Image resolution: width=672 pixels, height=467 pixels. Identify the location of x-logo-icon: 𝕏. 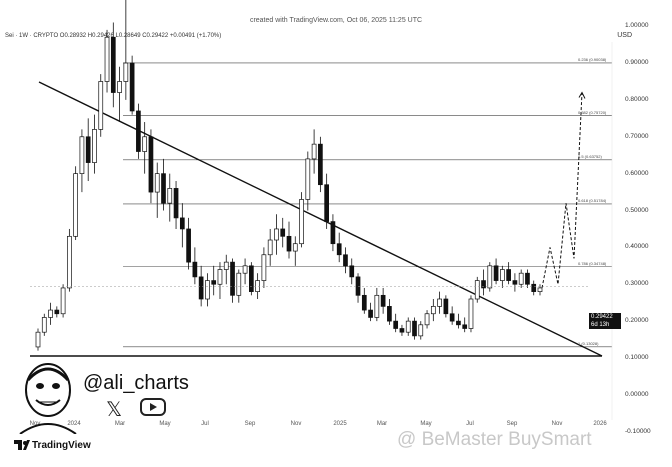
(114, 410).